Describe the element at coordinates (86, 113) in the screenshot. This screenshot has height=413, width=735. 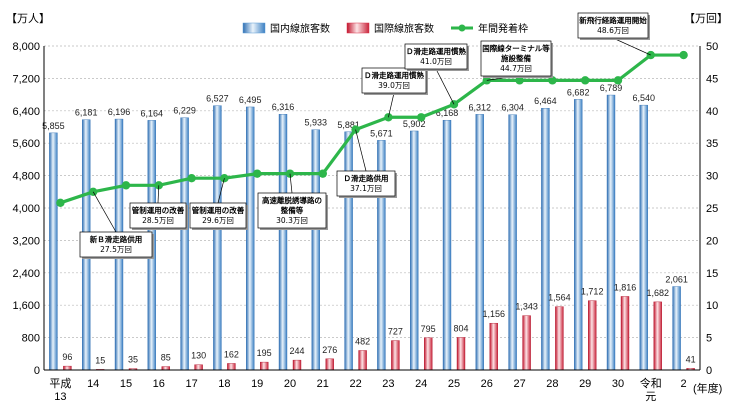
I see `domestic-value-label: 6,181` at that location.